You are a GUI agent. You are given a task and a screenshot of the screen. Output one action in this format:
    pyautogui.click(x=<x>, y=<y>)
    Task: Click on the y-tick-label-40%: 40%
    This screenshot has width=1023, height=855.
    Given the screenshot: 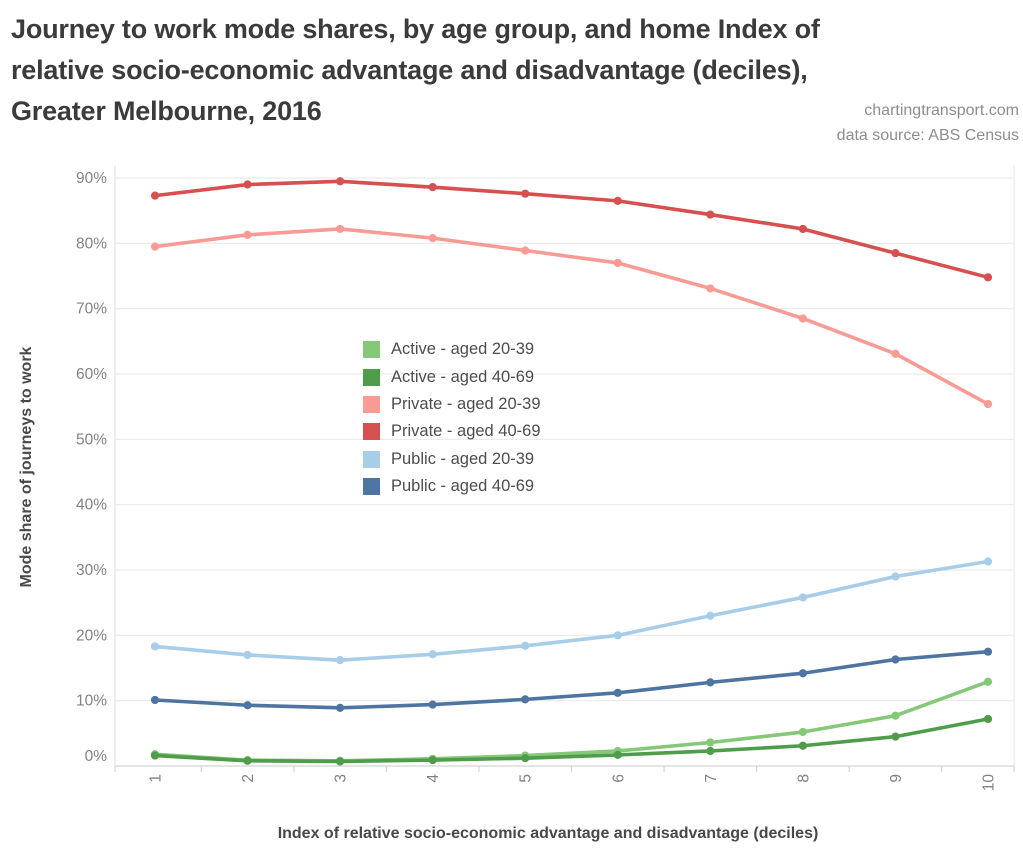 What is the action you would take?
    pyautogui.click(x=91, y=505)
    